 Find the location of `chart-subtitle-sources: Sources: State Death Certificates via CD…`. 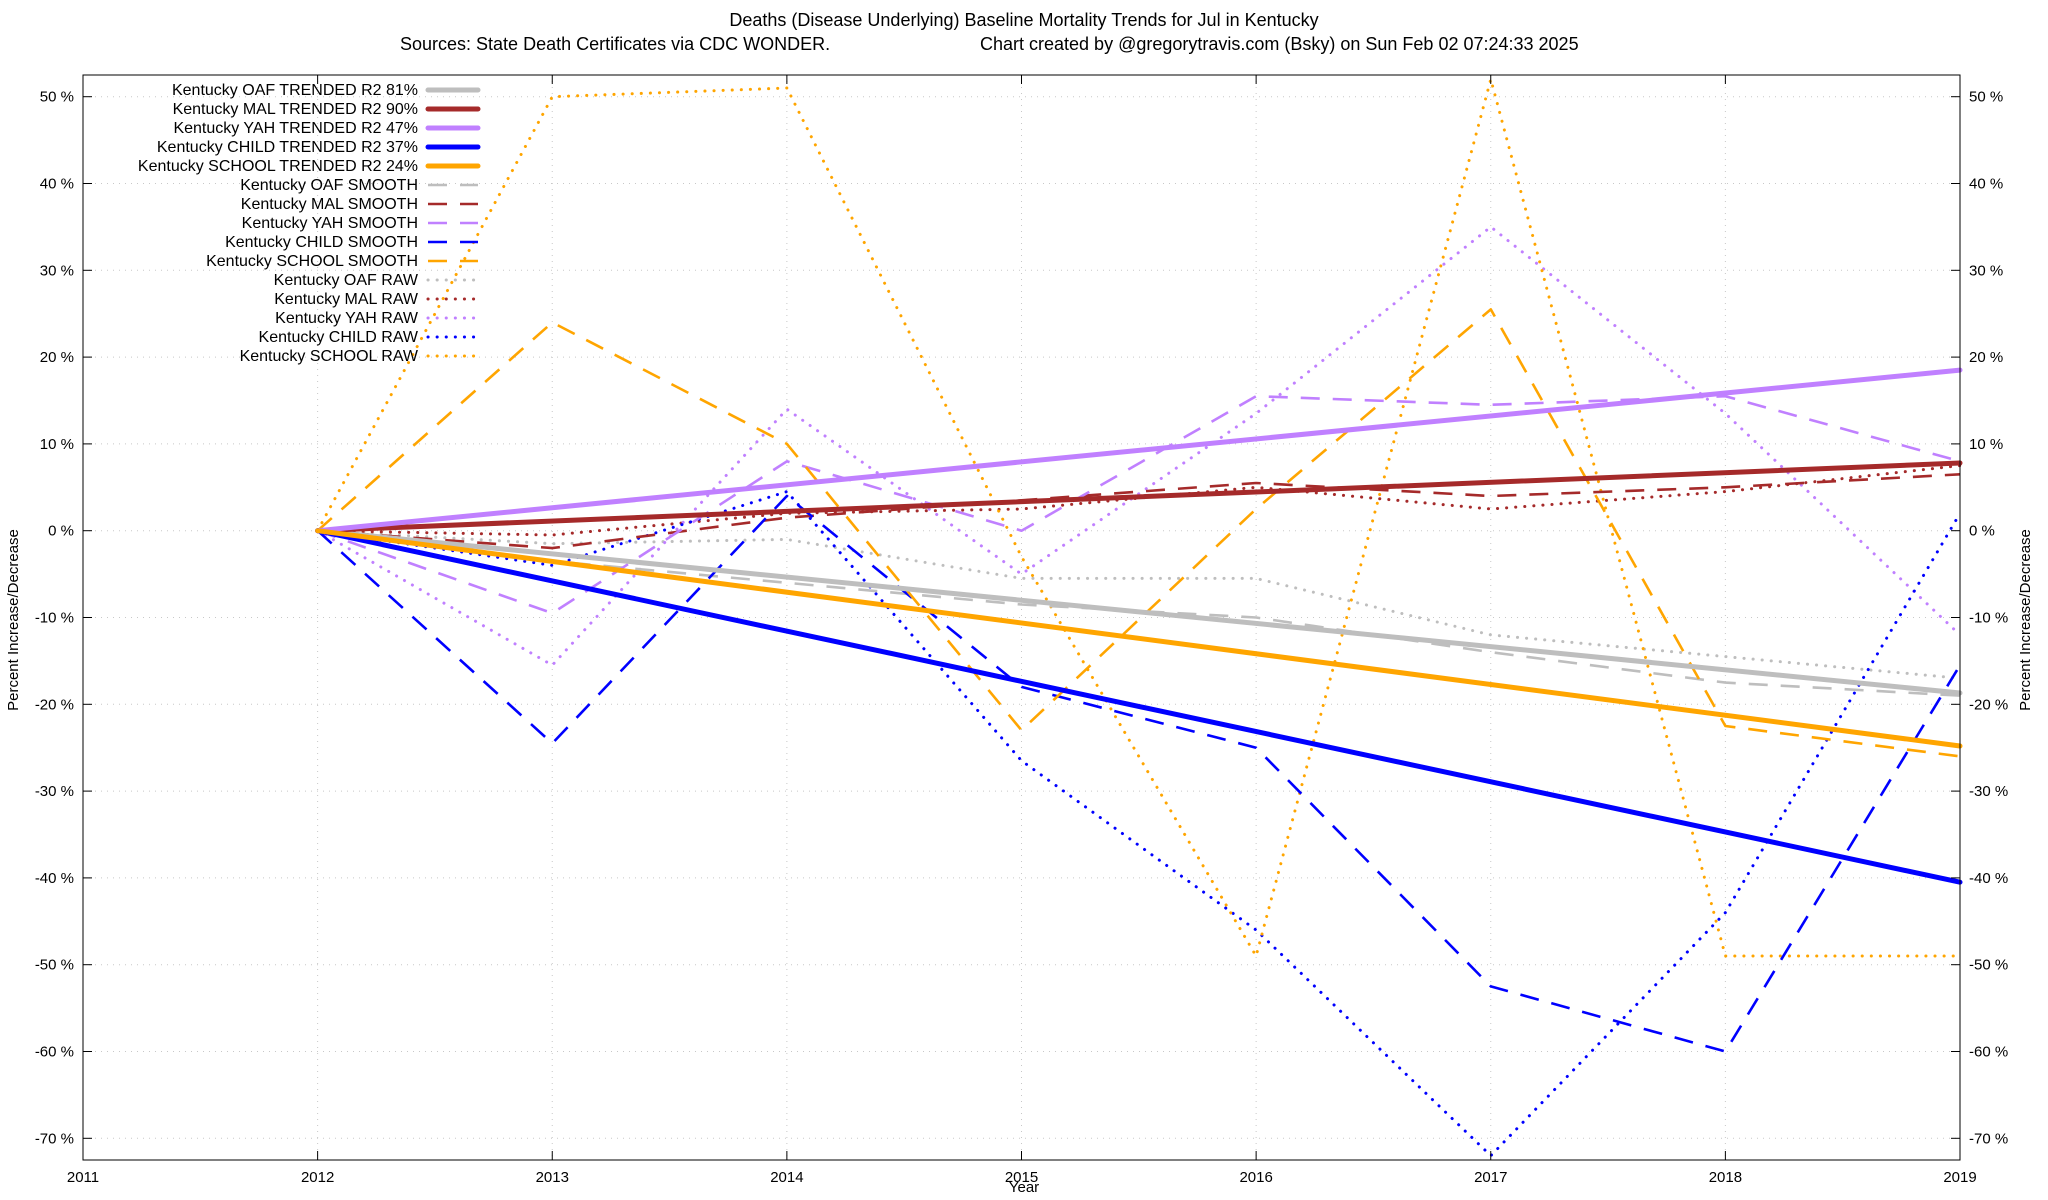

chart-subtitle-sources: Sources: State Death Certificates via CD… is located at coordinates (615, 44).